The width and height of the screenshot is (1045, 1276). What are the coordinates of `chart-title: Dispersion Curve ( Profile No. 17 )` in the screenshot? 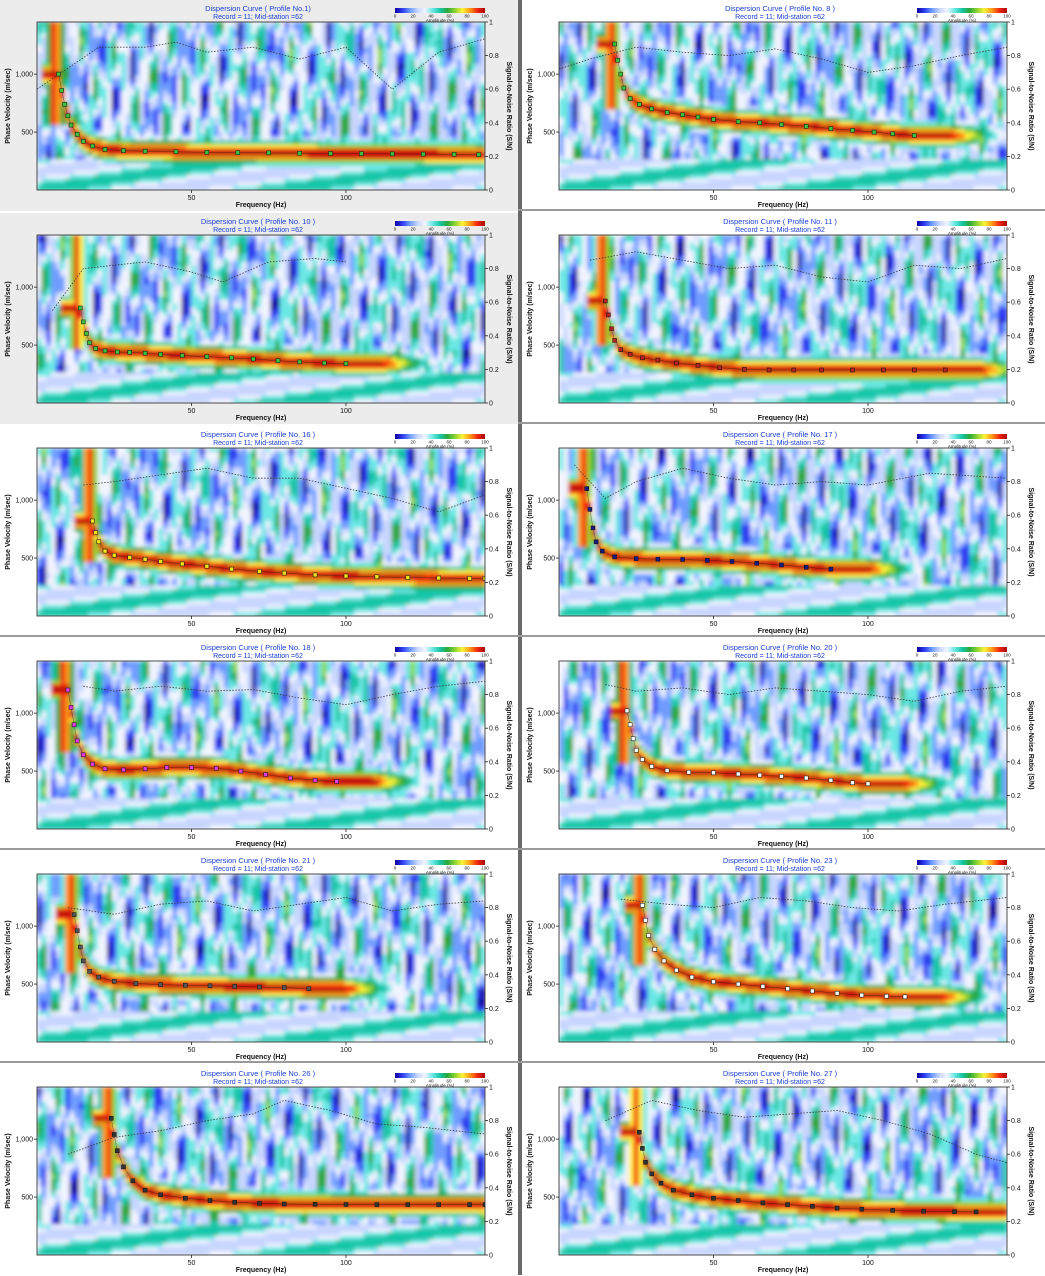 It's located at (780, 434).